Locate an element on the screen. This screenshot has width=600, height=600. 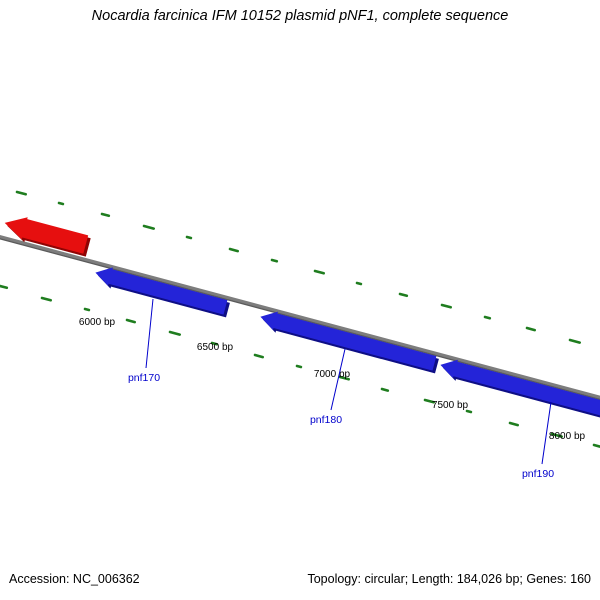
gene-arrow is located at coordinates (46, 235).